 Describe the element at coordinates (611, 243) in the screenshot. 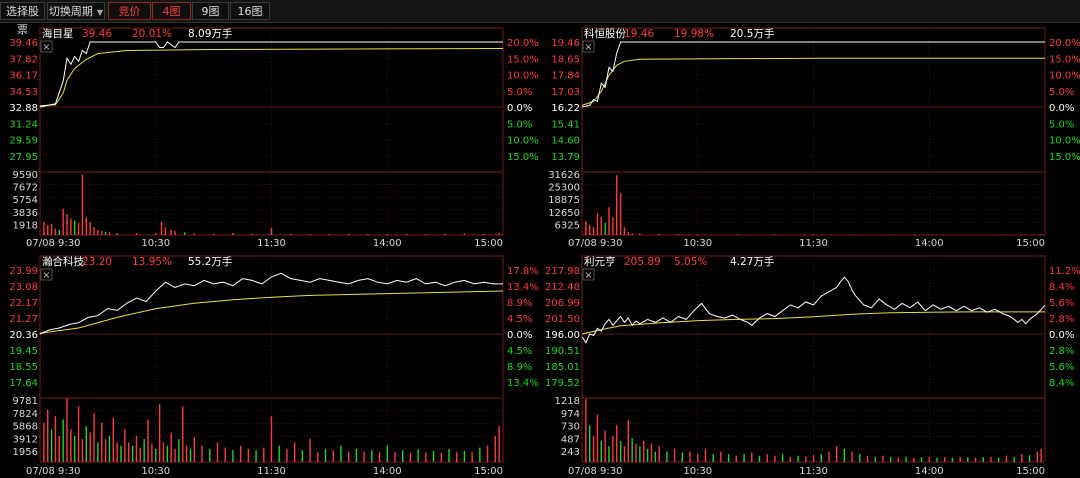

I see `time-tick-label: 9:30` at that location.